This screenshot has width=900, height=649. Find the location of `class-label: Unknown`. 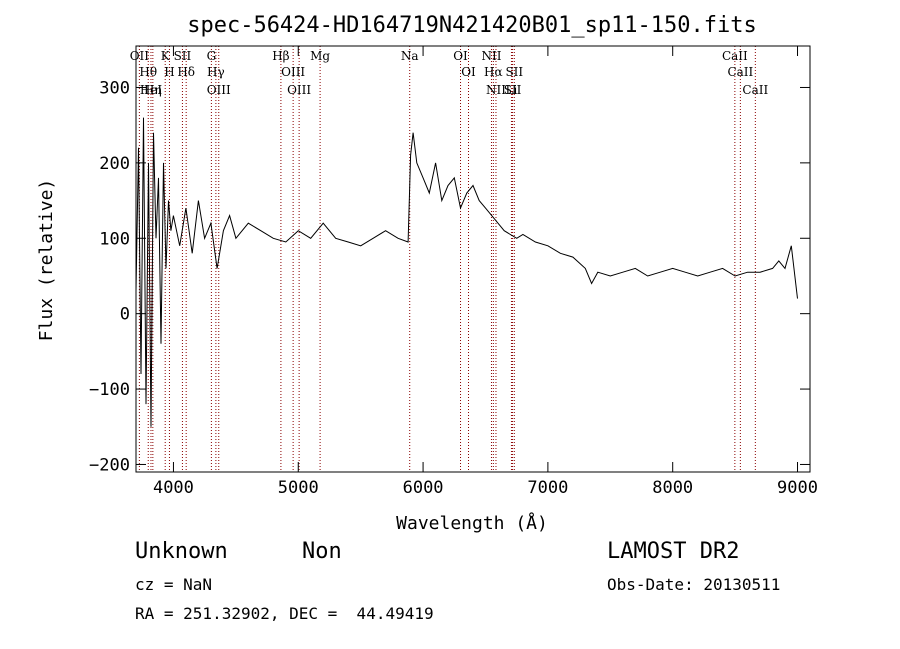

class-label: Unknown is located at coordinates (181, 551).